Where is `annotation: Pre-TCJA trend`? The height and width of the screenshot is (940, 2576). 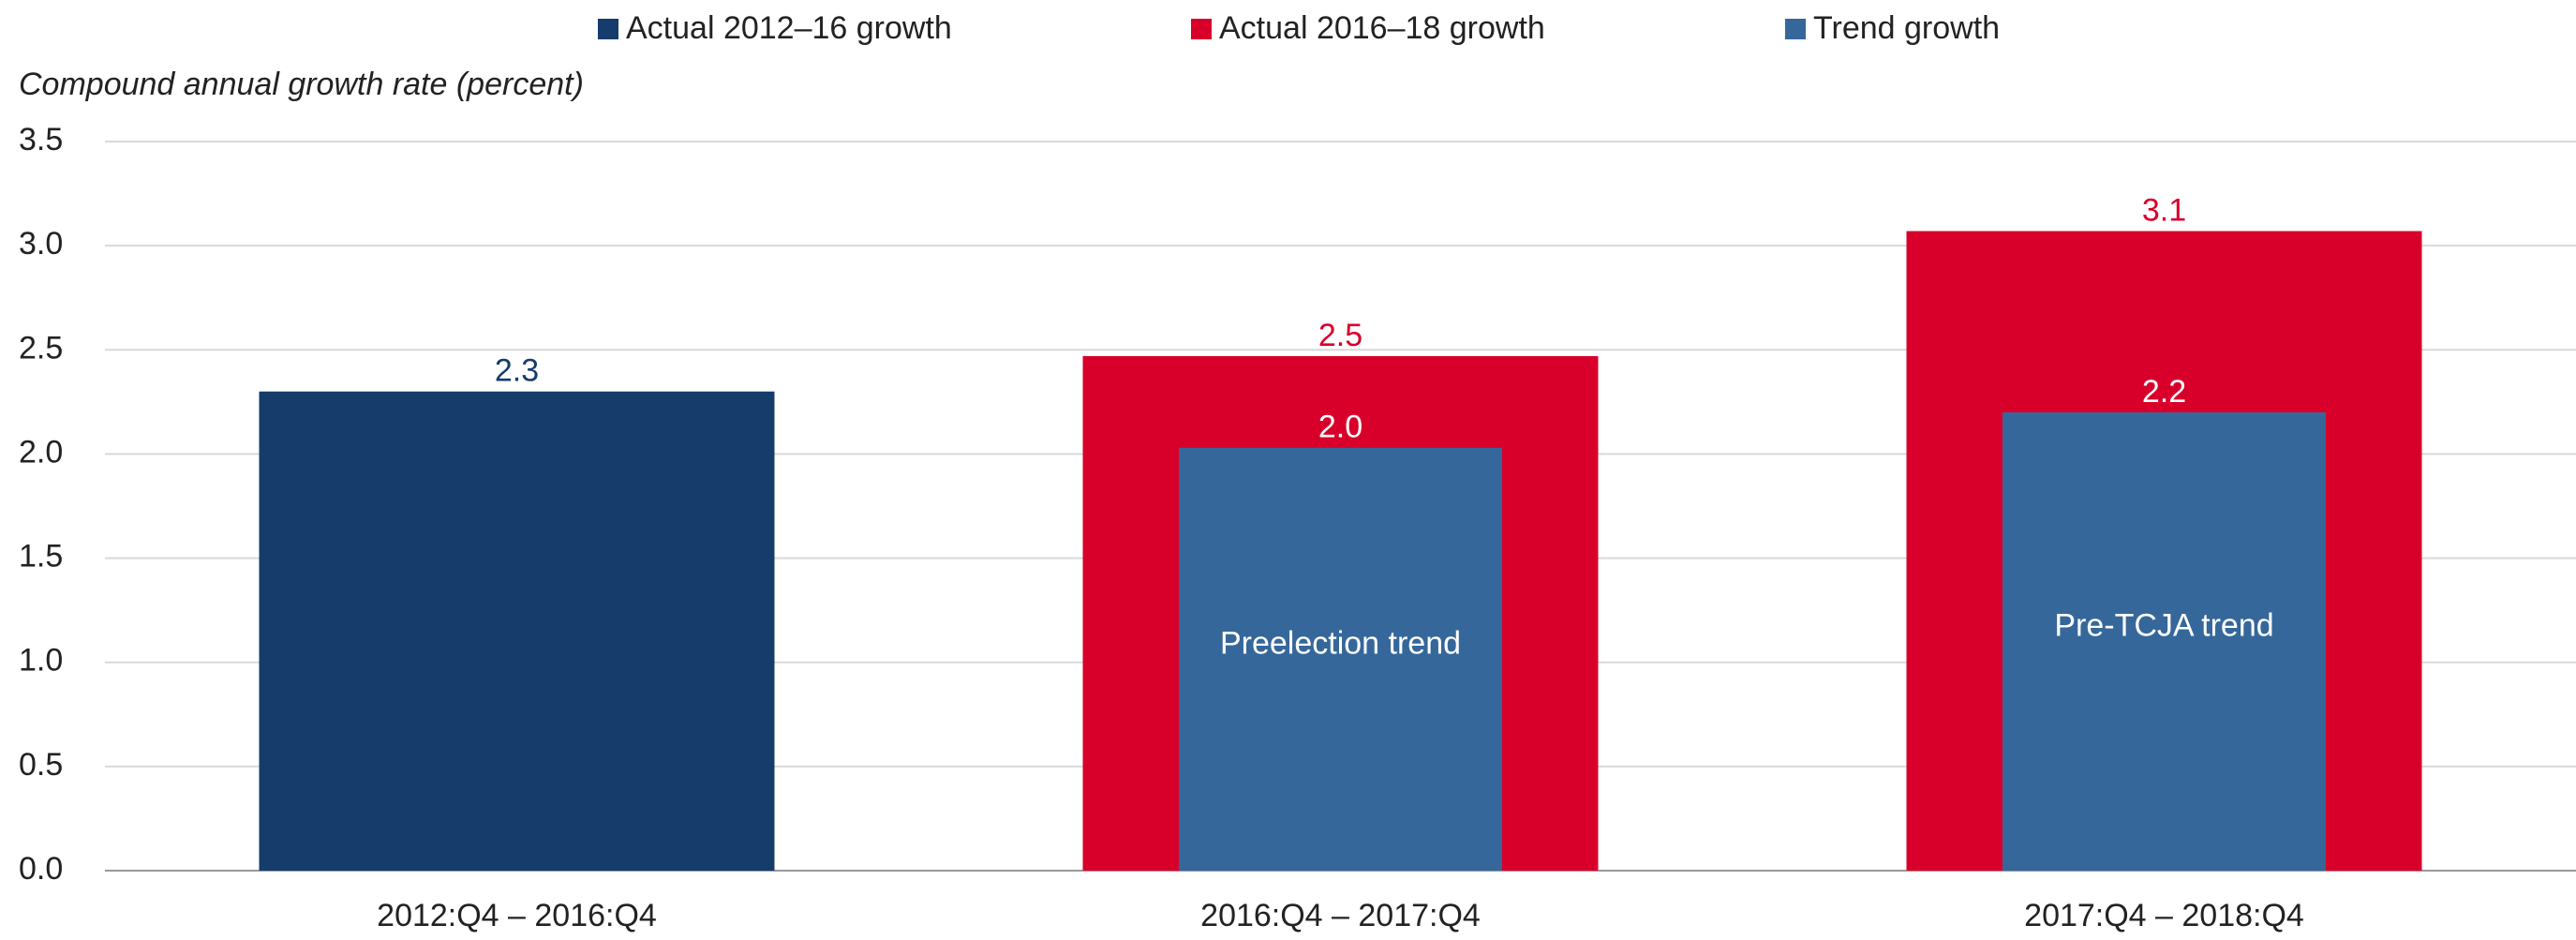 annotation: Pre-TCJA trend is located at coordinates (2163, 625).